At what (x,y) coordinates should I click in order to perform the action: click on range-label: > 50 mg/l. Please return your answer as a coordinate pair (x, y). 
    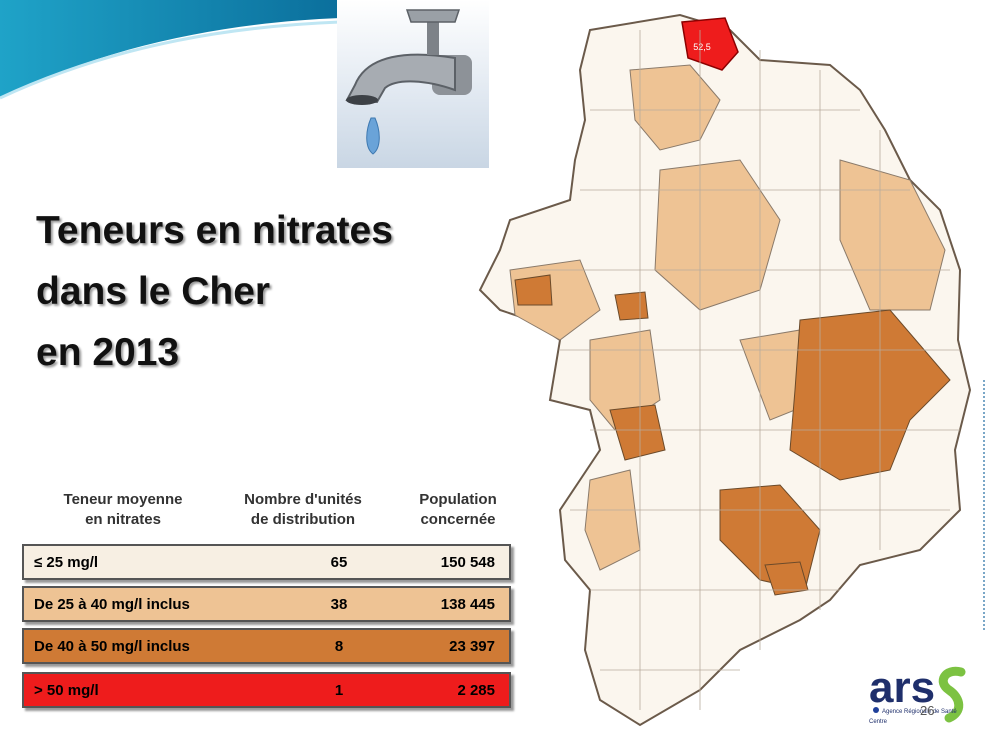
    Looking at the image, I should click on (66, 690).